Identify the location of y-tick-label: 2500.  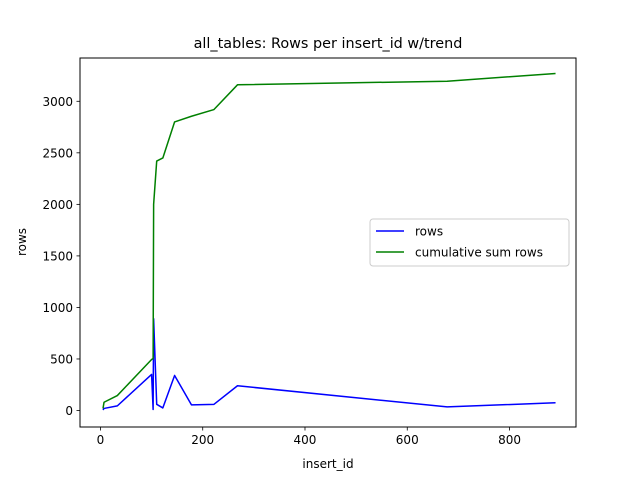
(57, 153).